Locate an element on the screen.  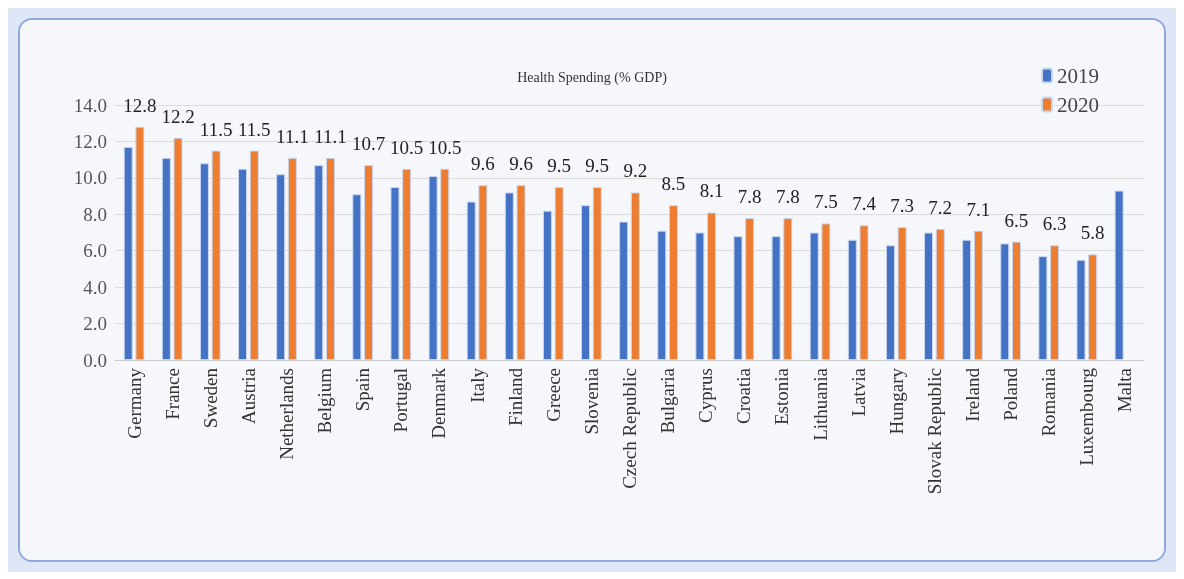
x-tick-label: Greece is located at coordinates (553, 395).